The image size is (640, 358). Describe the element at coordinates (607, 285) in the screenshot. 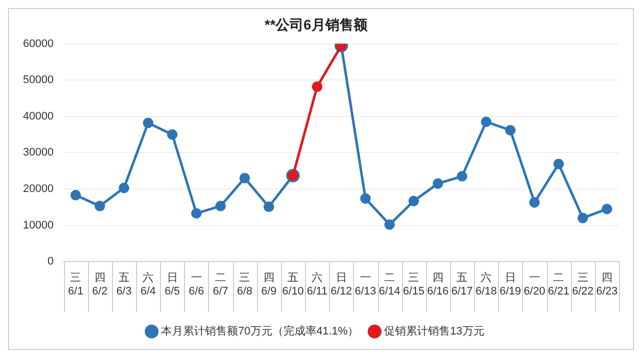

I see `x-tick-label: 四 6/23` at that location.